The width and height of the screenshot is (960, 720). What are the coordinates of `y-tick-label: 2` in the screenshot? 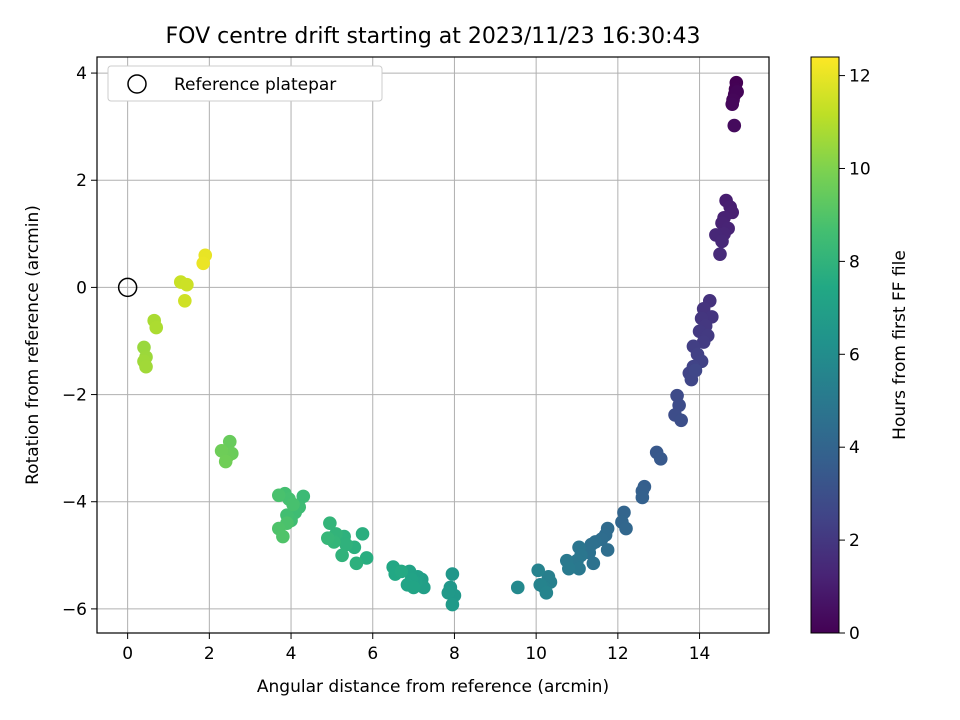 It's located at (81, 181).